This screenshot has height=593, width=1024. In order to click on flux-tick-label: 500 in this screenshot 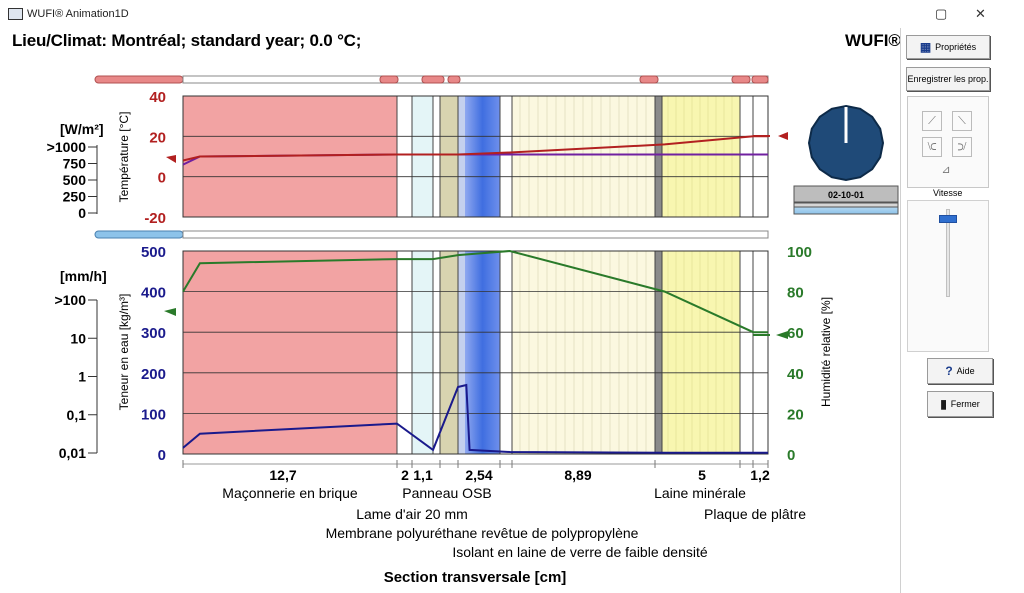, I will do `click(75, 180)`.